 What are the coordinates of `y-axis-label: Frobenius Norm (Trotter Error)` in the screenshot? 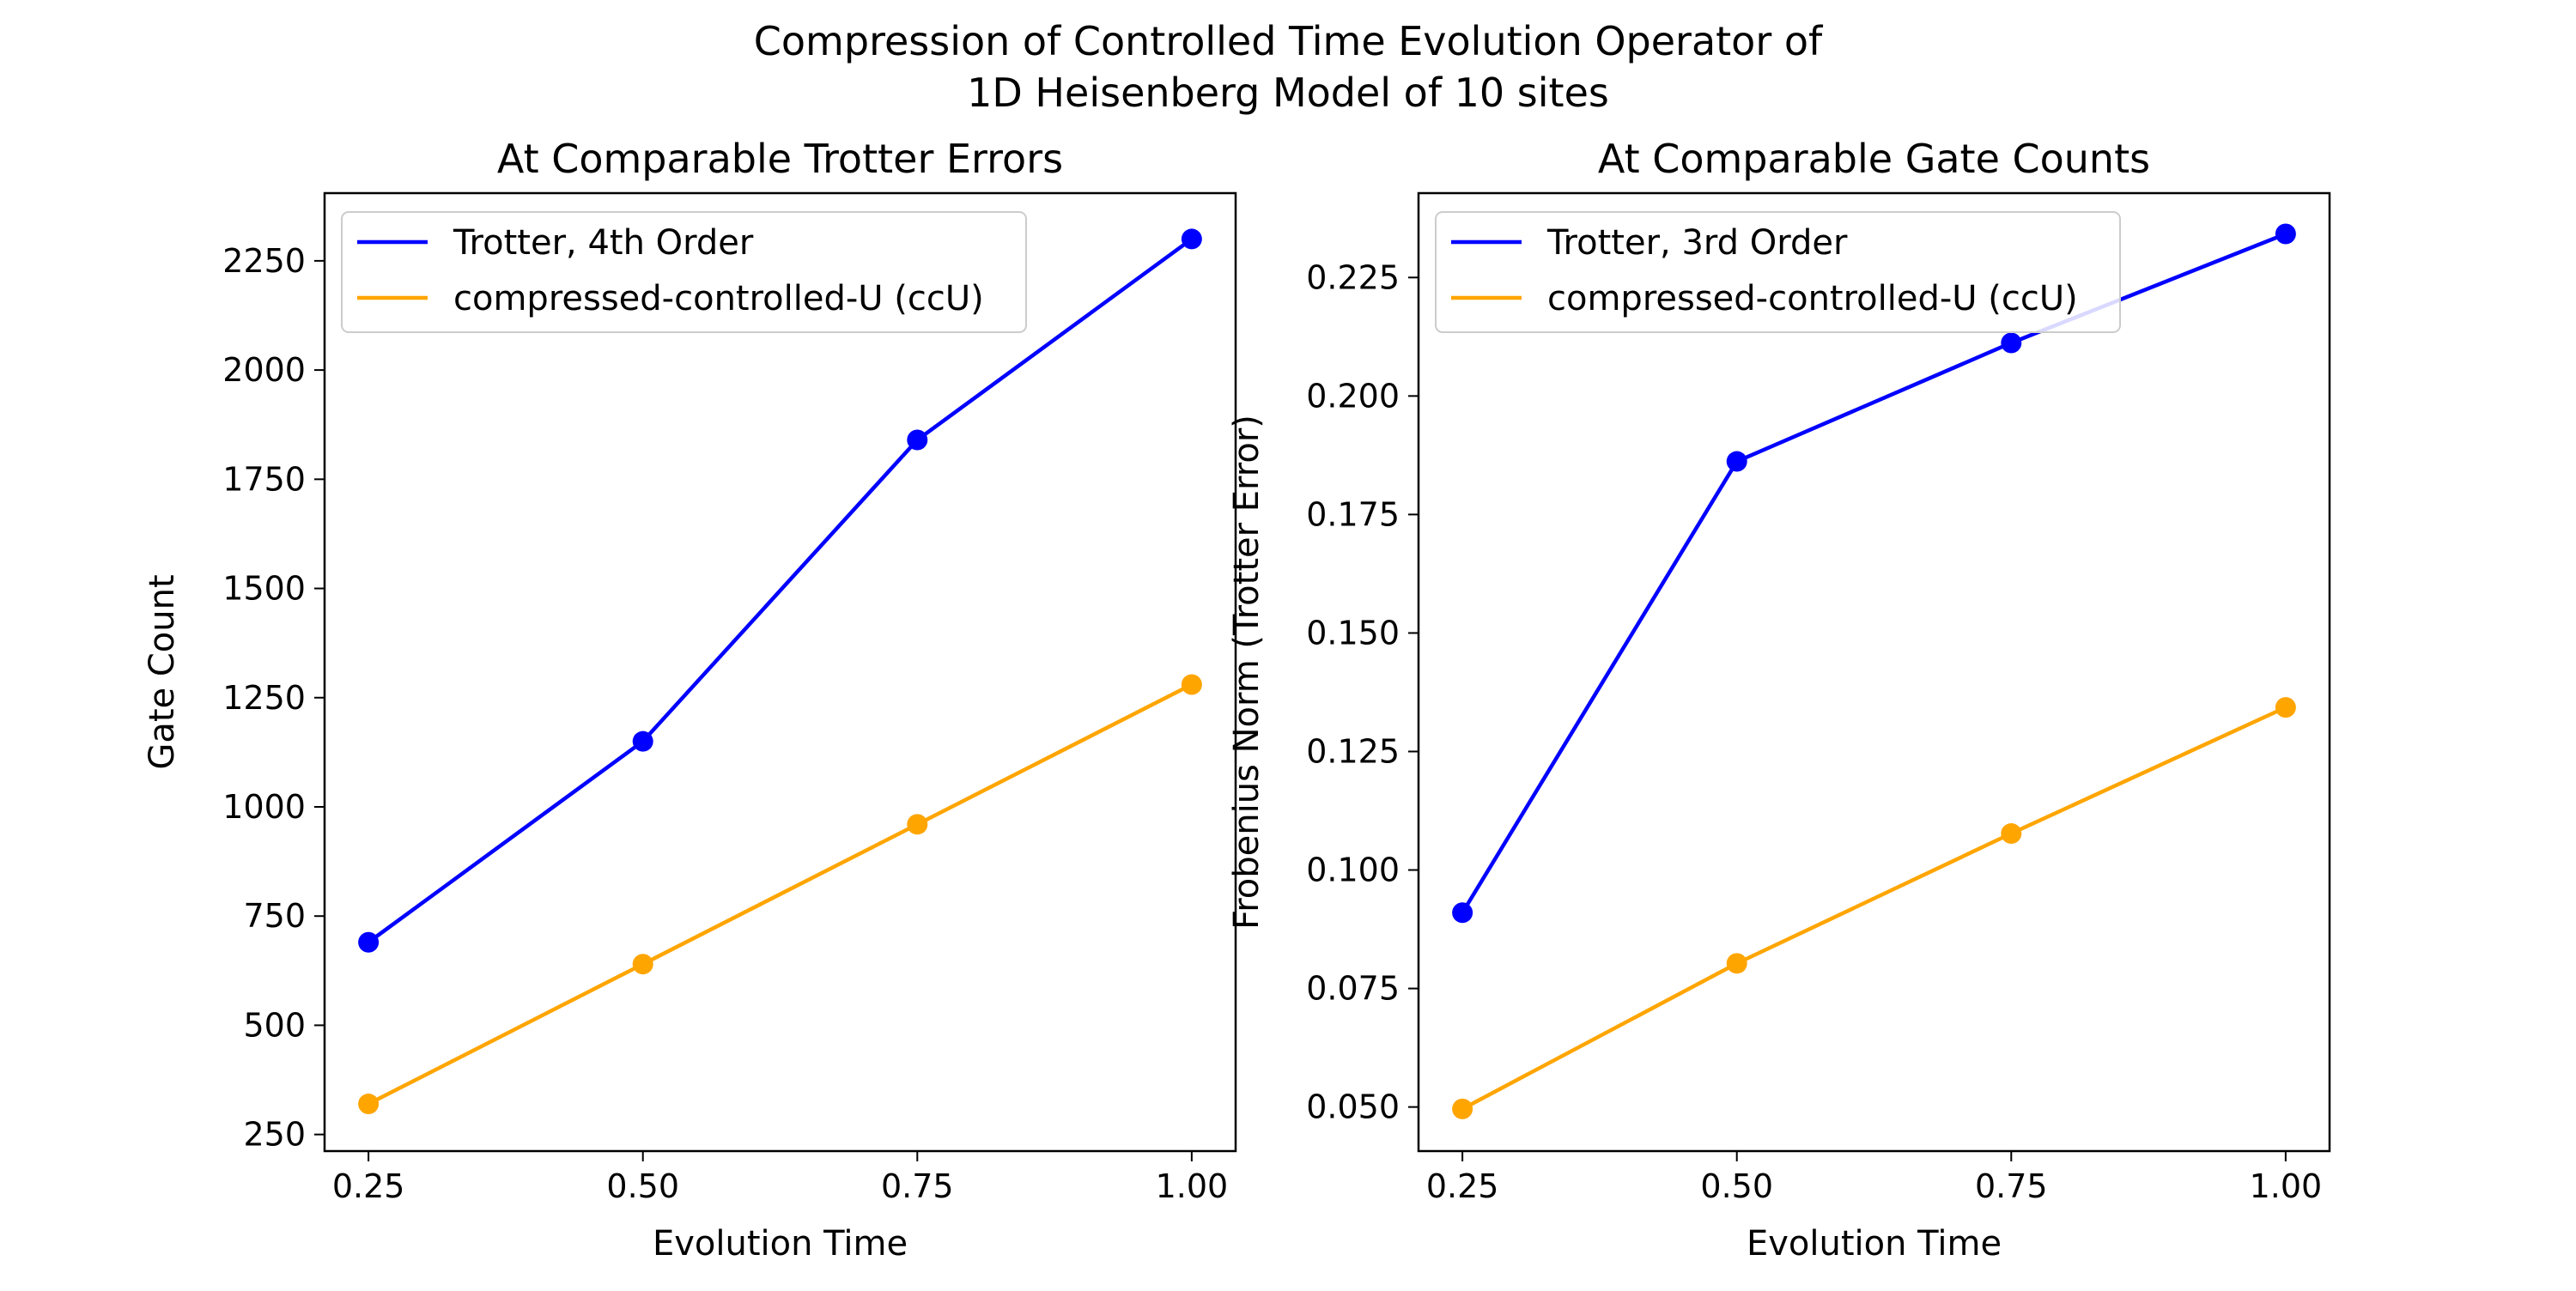 It's located at (1247, 673).